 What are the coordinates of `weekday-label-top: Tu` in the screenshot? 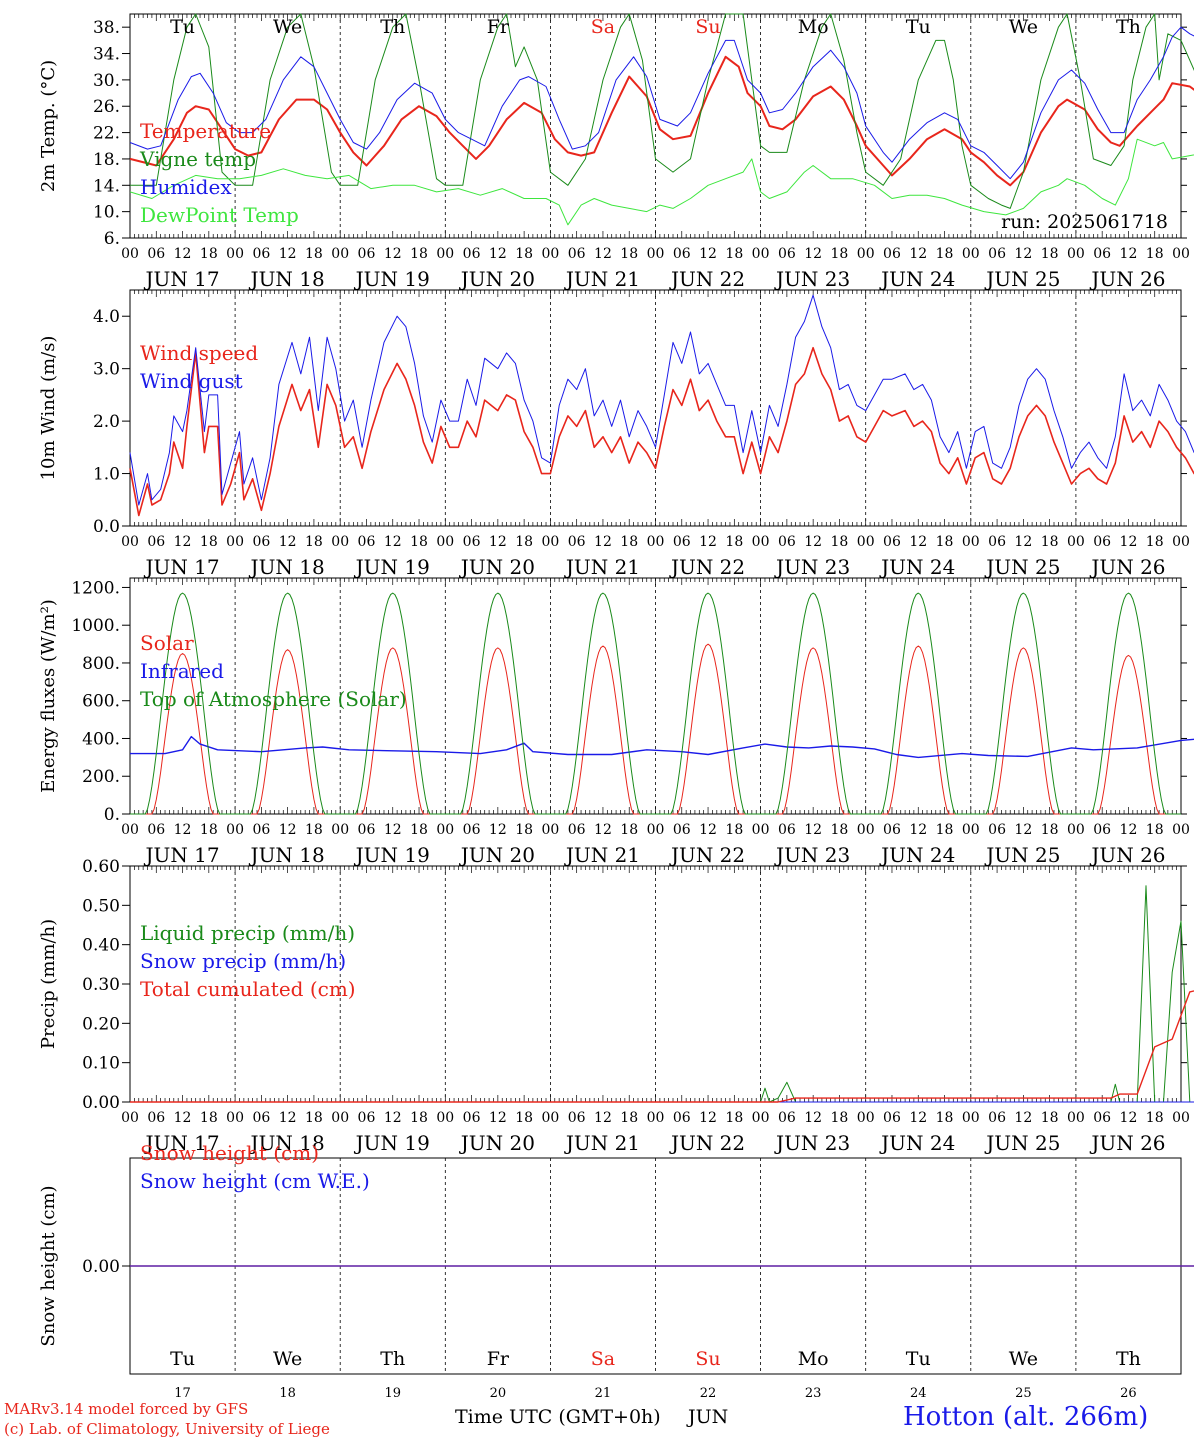 It's located at (918, 27).